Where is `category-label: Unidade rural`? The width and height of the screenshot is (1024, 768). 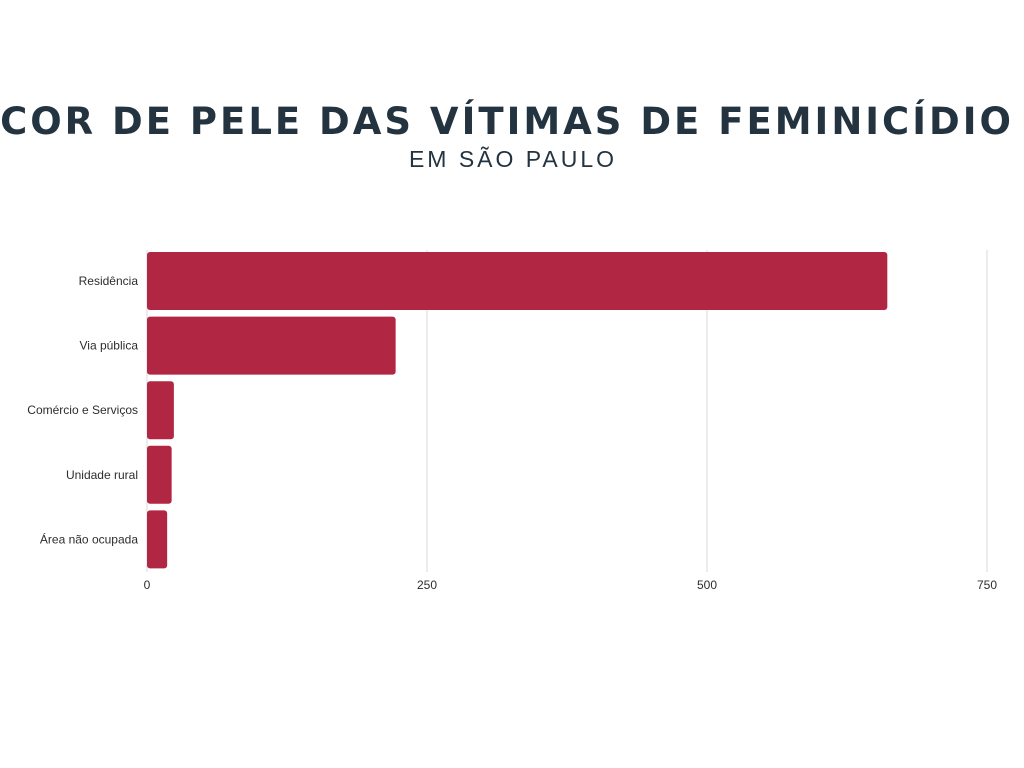 category-label: Unidade rural is located at coordinates (102, 475).